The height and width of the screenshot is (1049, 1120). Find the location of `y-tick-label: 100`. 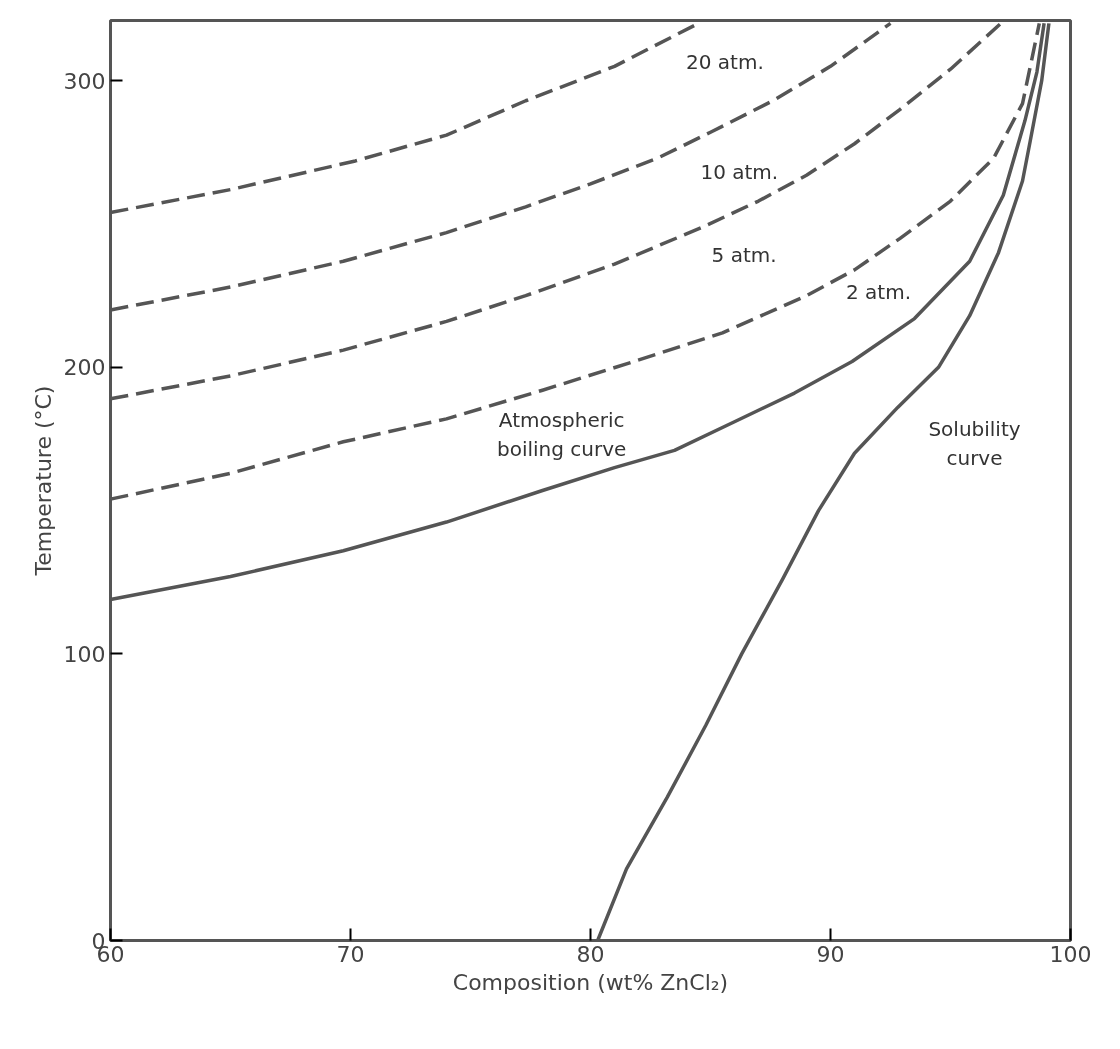

y-tick-label: 100 is located at coordinates (84, 654).